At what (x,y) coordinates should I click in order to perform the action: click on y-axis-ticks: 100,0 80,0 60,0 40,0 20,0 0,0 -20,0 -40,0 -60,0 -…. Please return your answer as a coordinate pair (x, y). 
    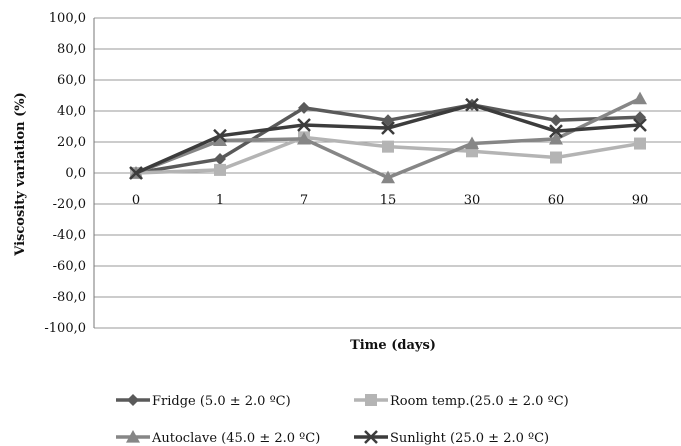
    Looking at the image, I should click on (65, 173).